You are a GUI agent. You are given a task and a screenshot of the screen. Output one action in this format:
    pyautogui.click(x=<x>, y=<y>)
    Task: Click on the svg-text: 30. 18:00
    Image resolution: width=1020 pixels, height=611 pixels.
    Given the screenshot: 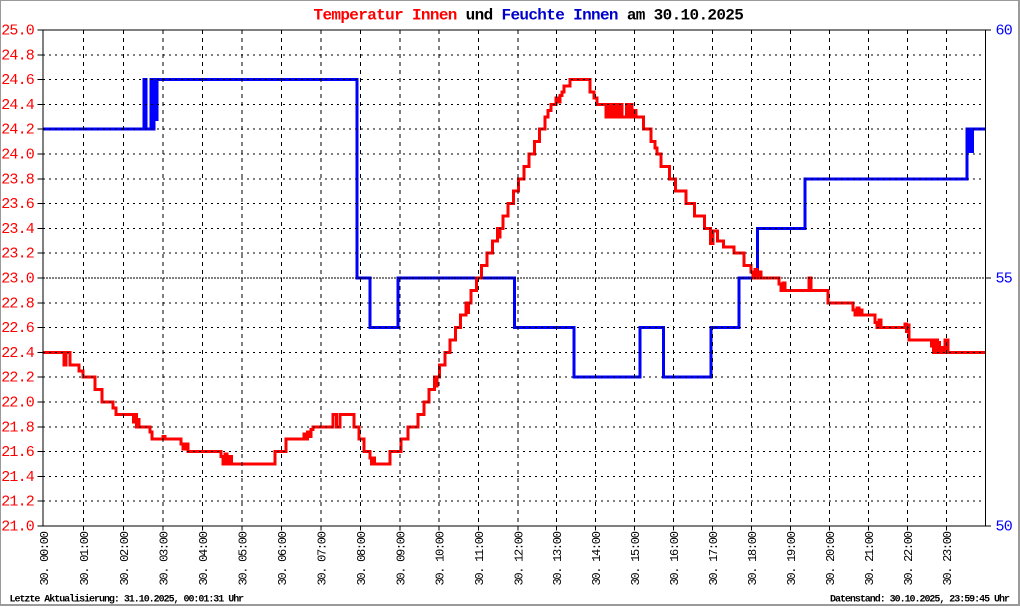 What is the action you would take?
    pyautogui.click(x=753, y=558)
    